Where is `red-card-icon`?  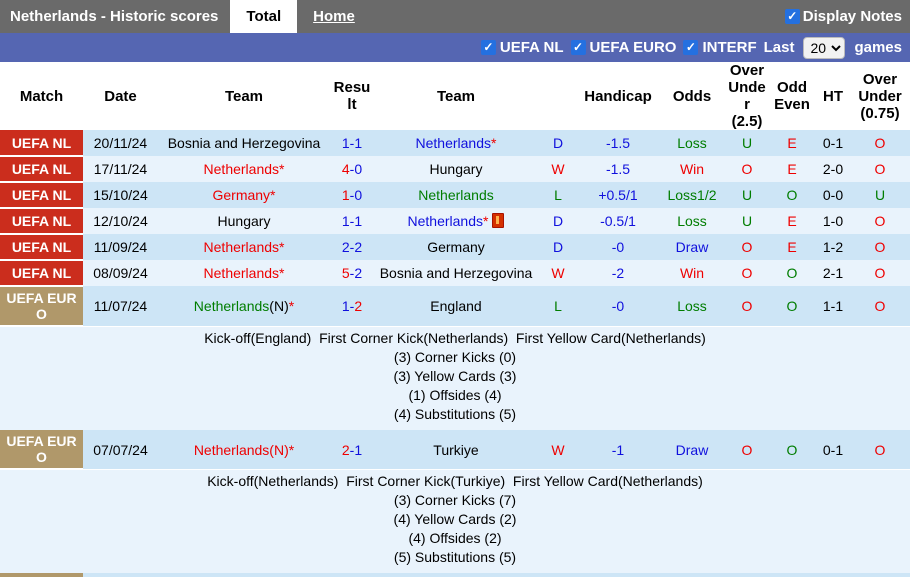
red-card-icon is located at coordinates (498, 220).